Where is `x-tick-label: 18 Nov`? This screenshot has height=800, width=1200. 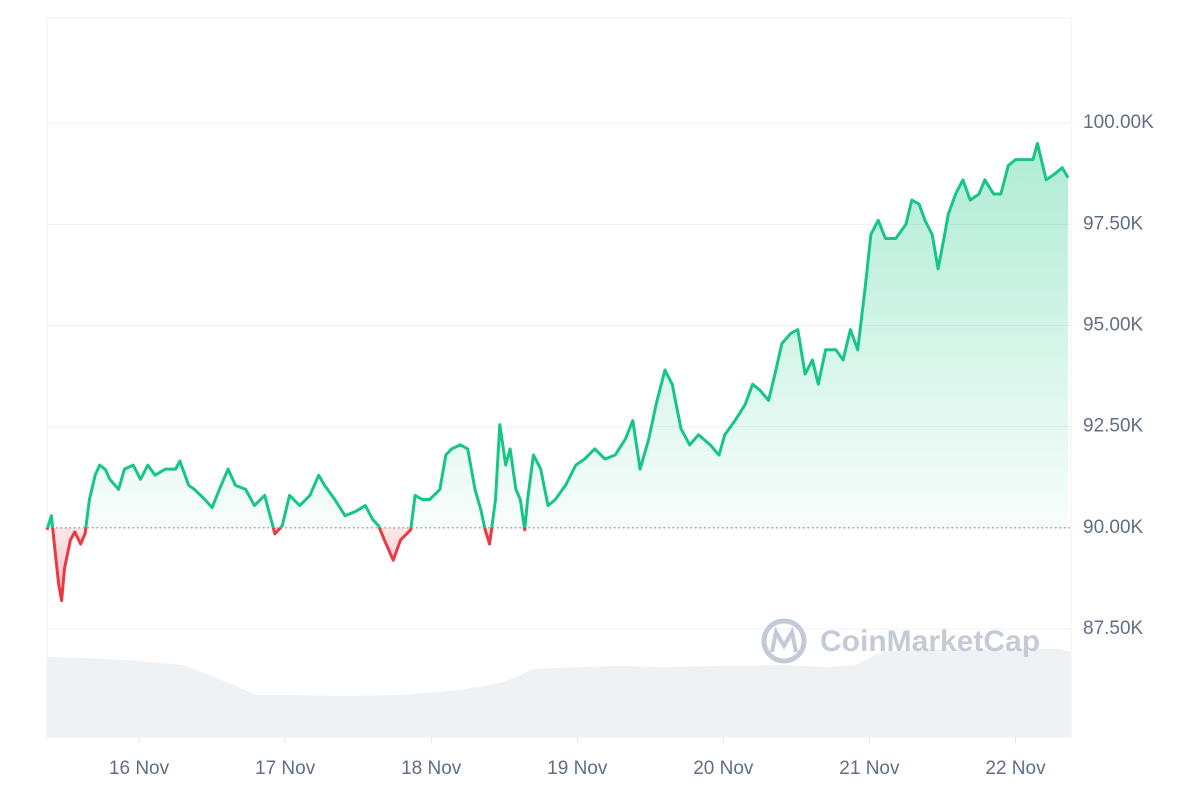 x-tick-label: 18 Nov is located at coordinates (431, 768).